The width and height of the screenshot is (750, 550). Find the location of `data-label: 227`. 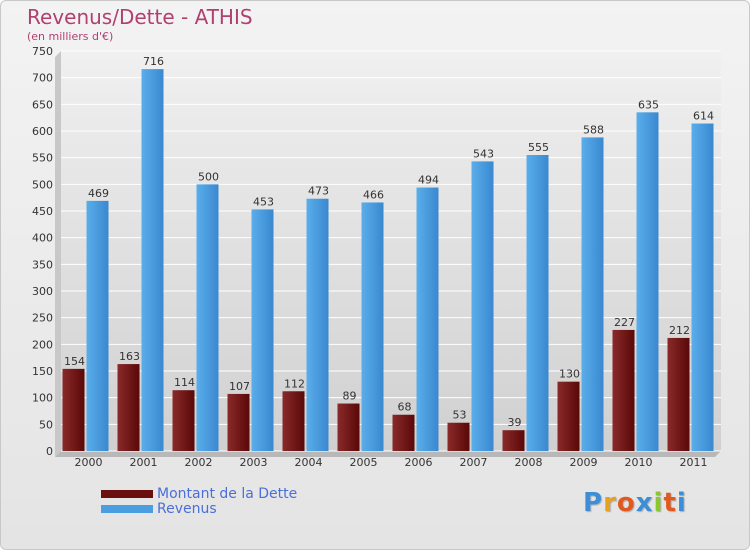

data-label: 227 is located at coordinates (624, 322).